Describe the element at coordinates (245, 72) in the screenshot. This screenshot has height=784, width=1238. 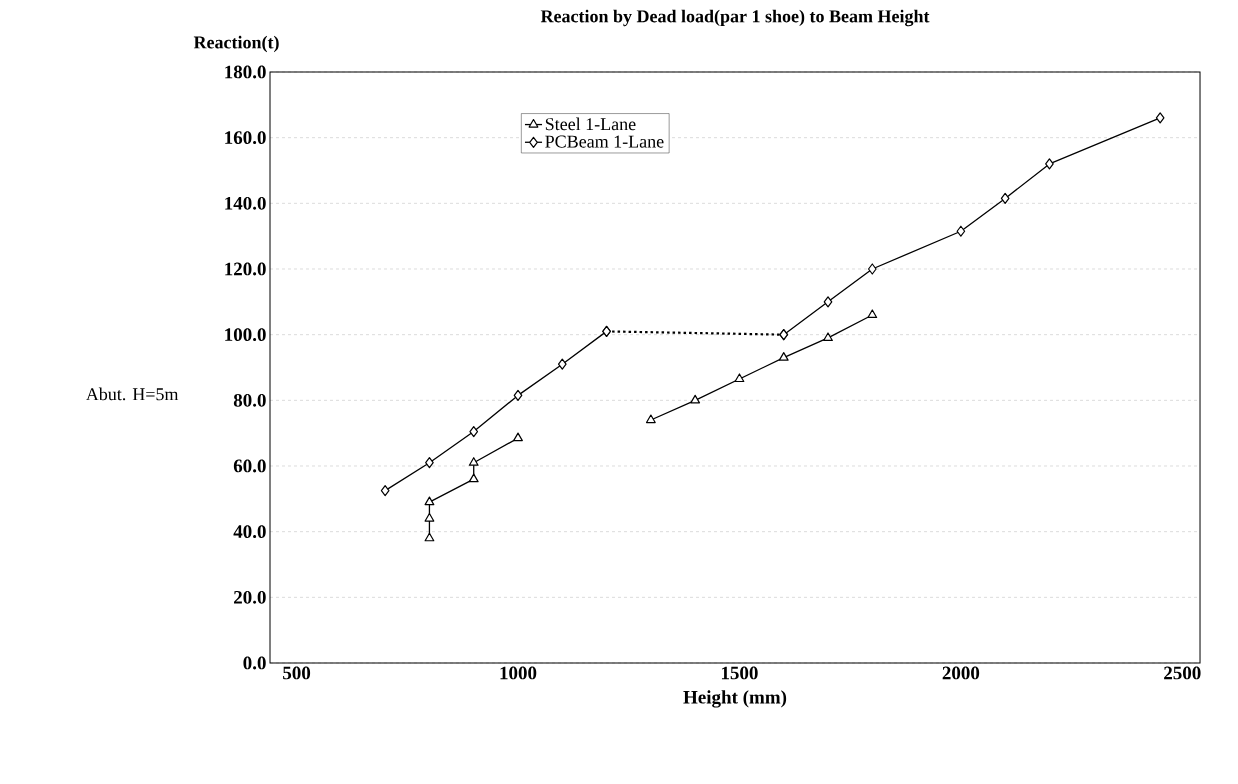
I see `y-tick-label: 180.0` at that location.